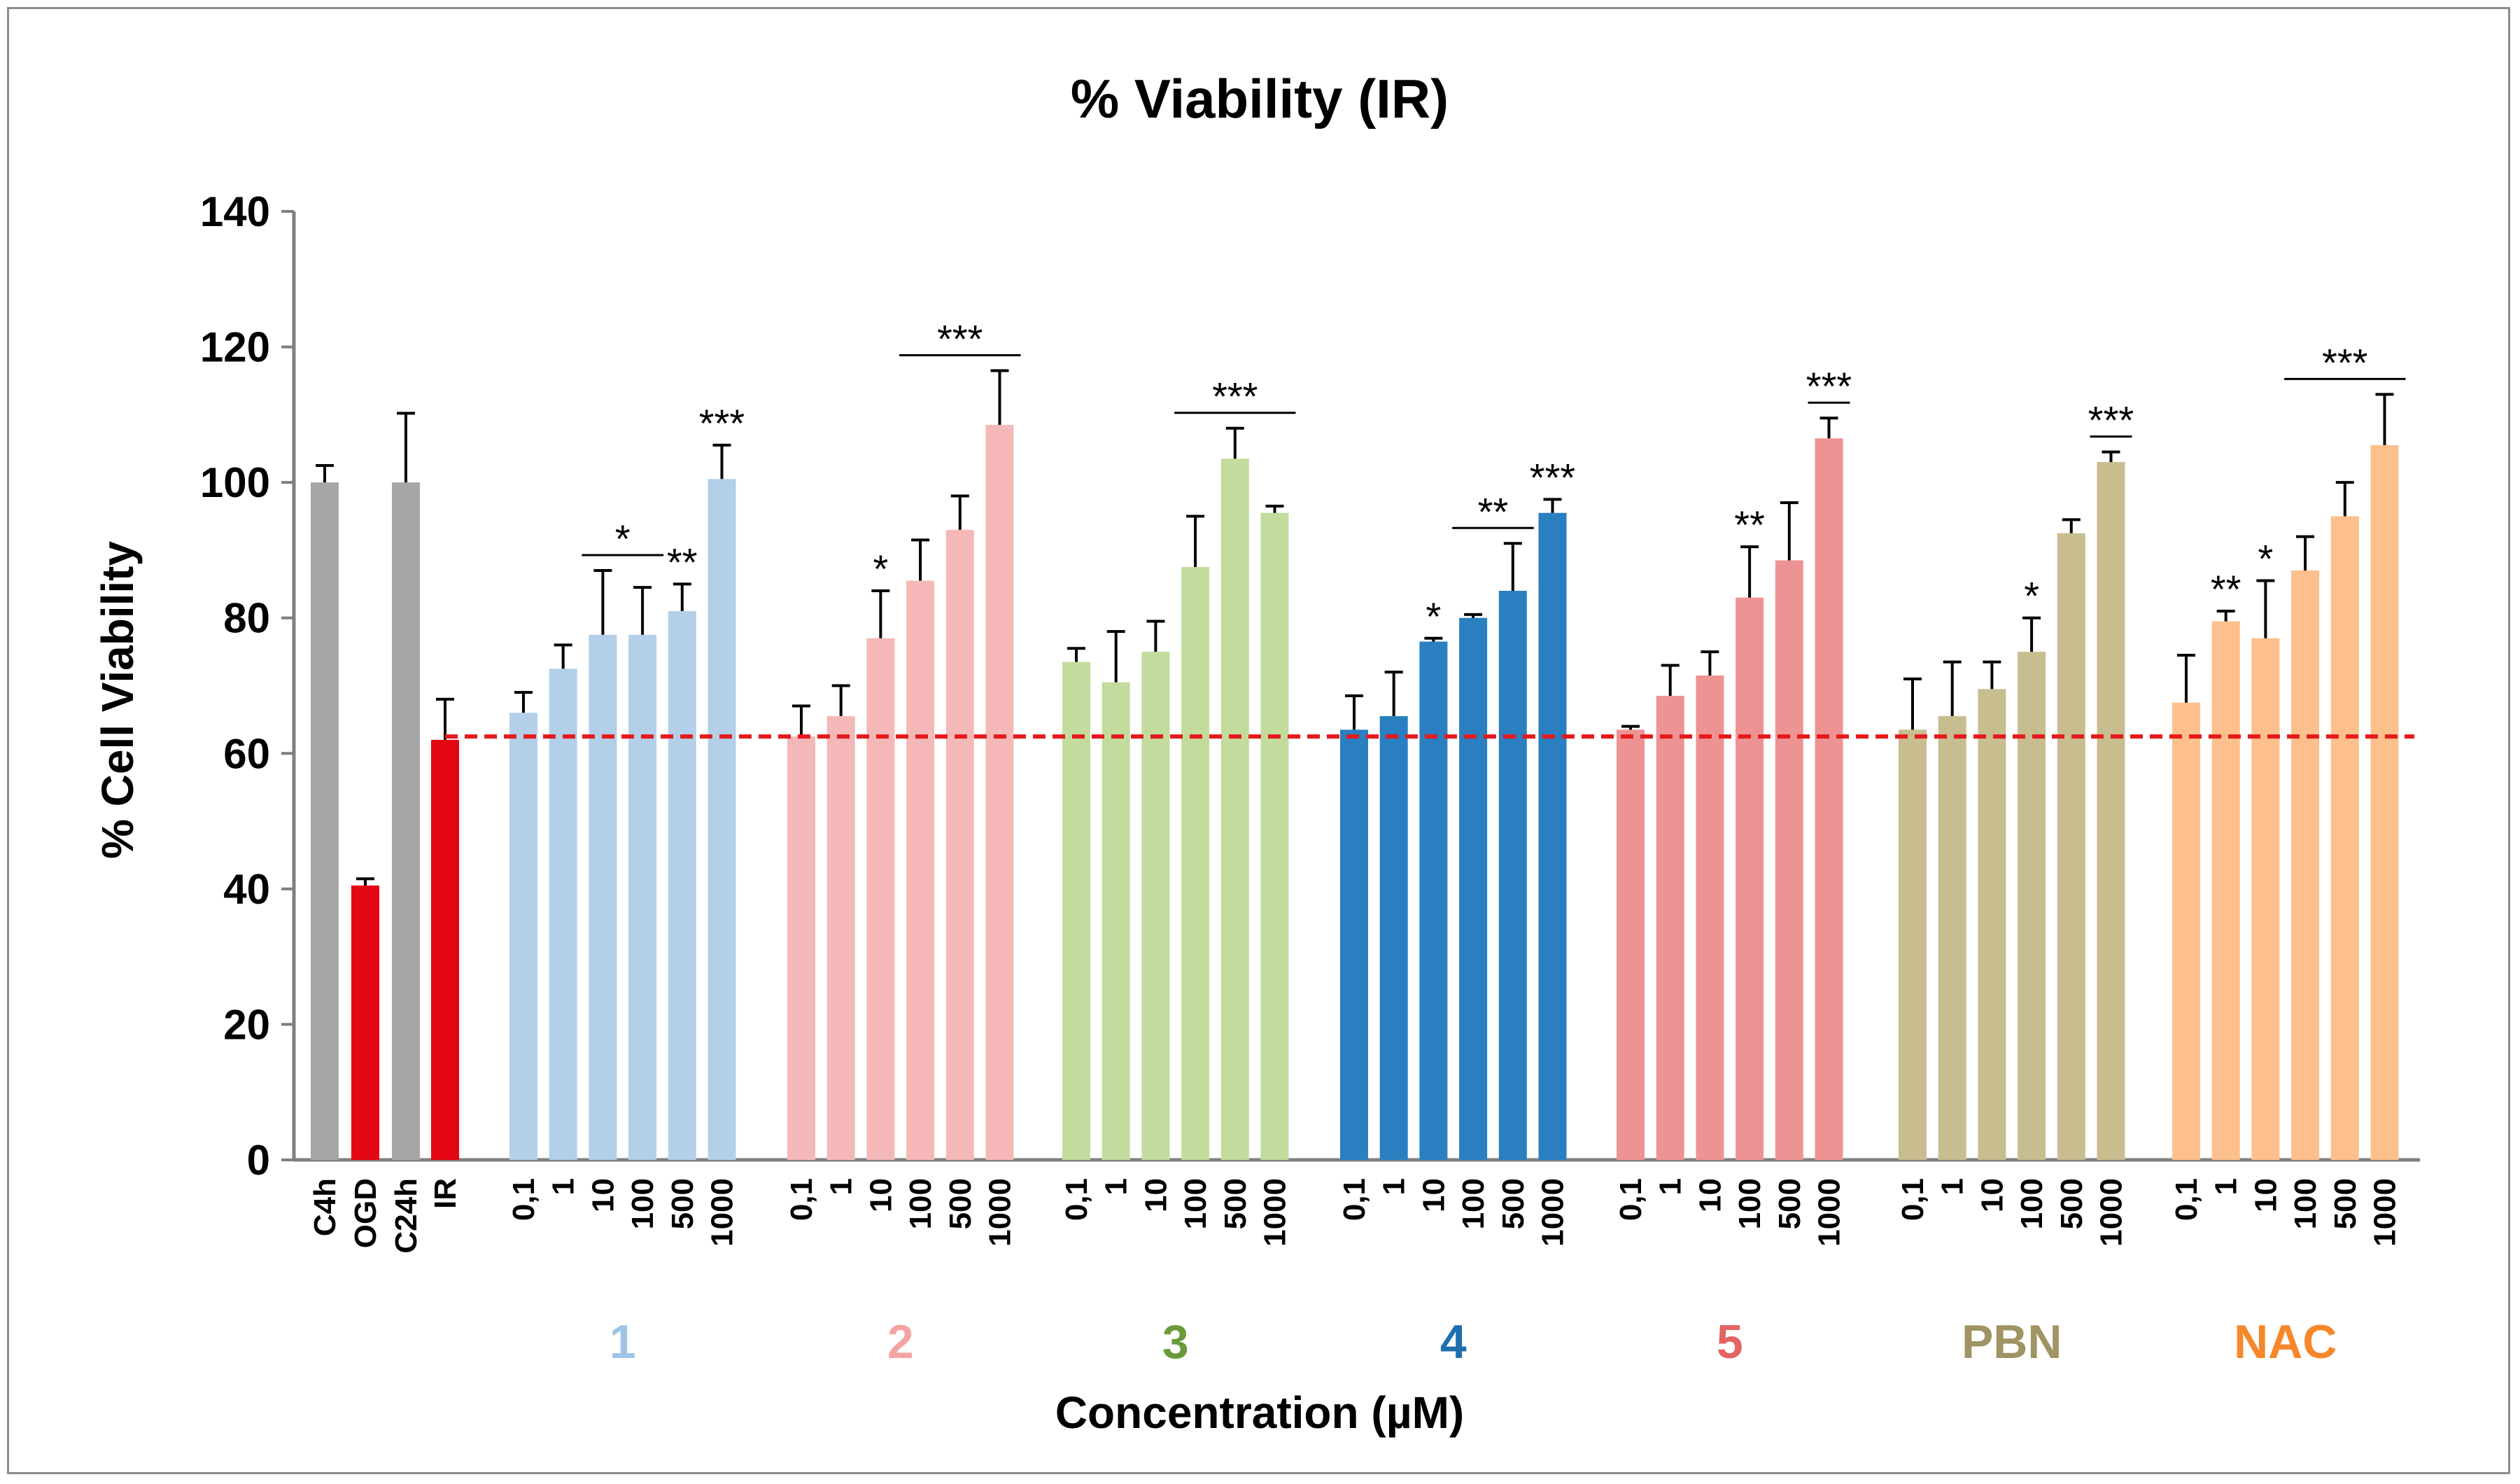 The height and width of the screenshot is (1484, 2520). I want to click on bar-control-c4h, so click(325, 821).